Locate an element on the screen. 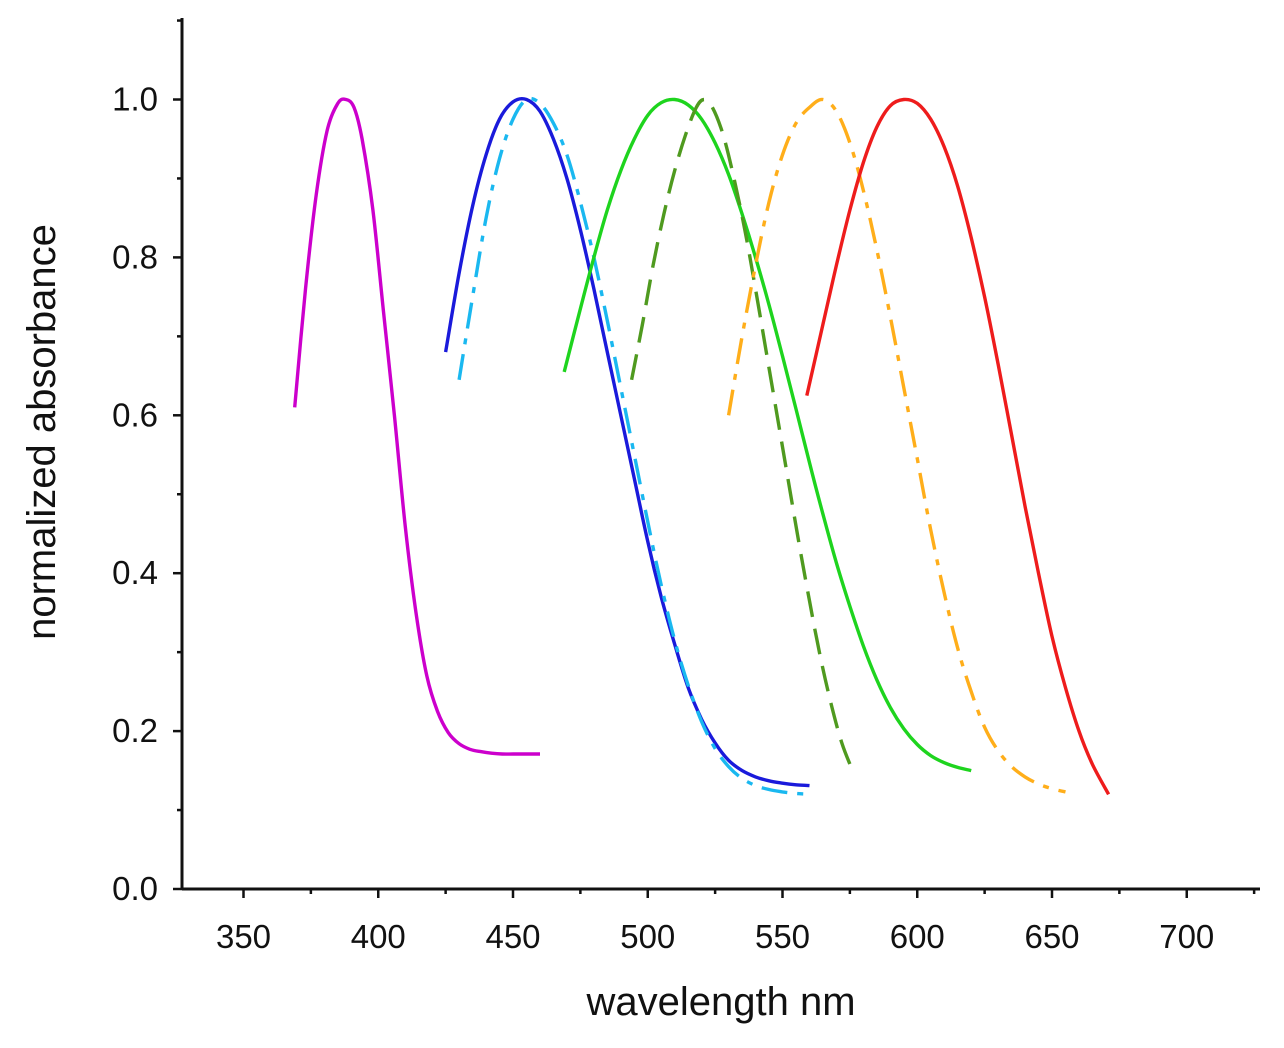  x-axis-title: wavelength nm is located at coordinates (720, 1002).